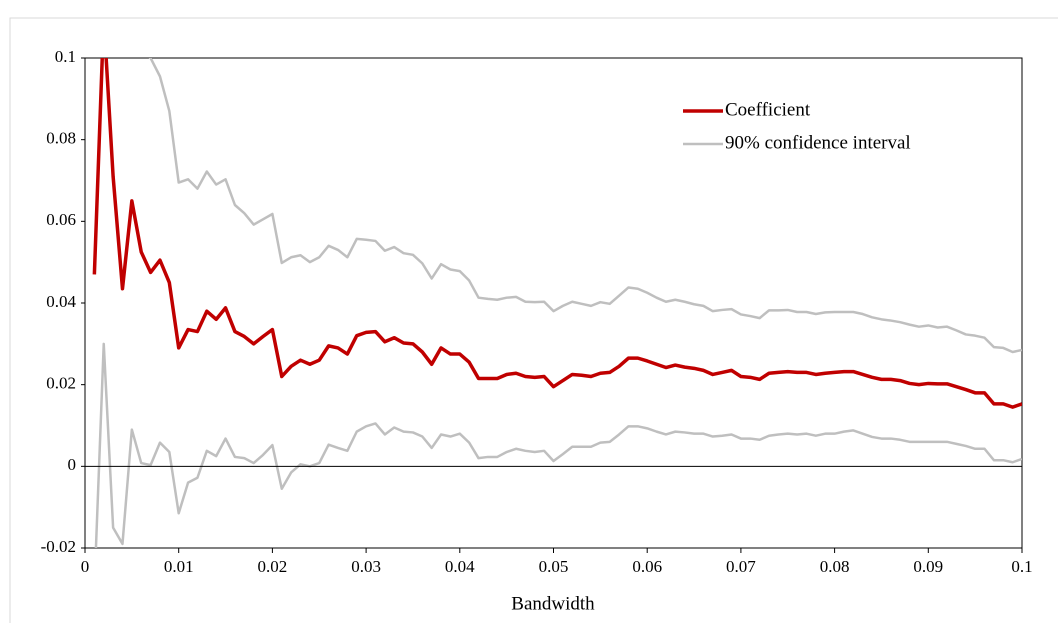 This screenshot has height=628, width=1058. What do you see at coordinates (61, 383) in the screenshot?
I see `y-tick-label: 0.02` at bounding box center [61, 383].